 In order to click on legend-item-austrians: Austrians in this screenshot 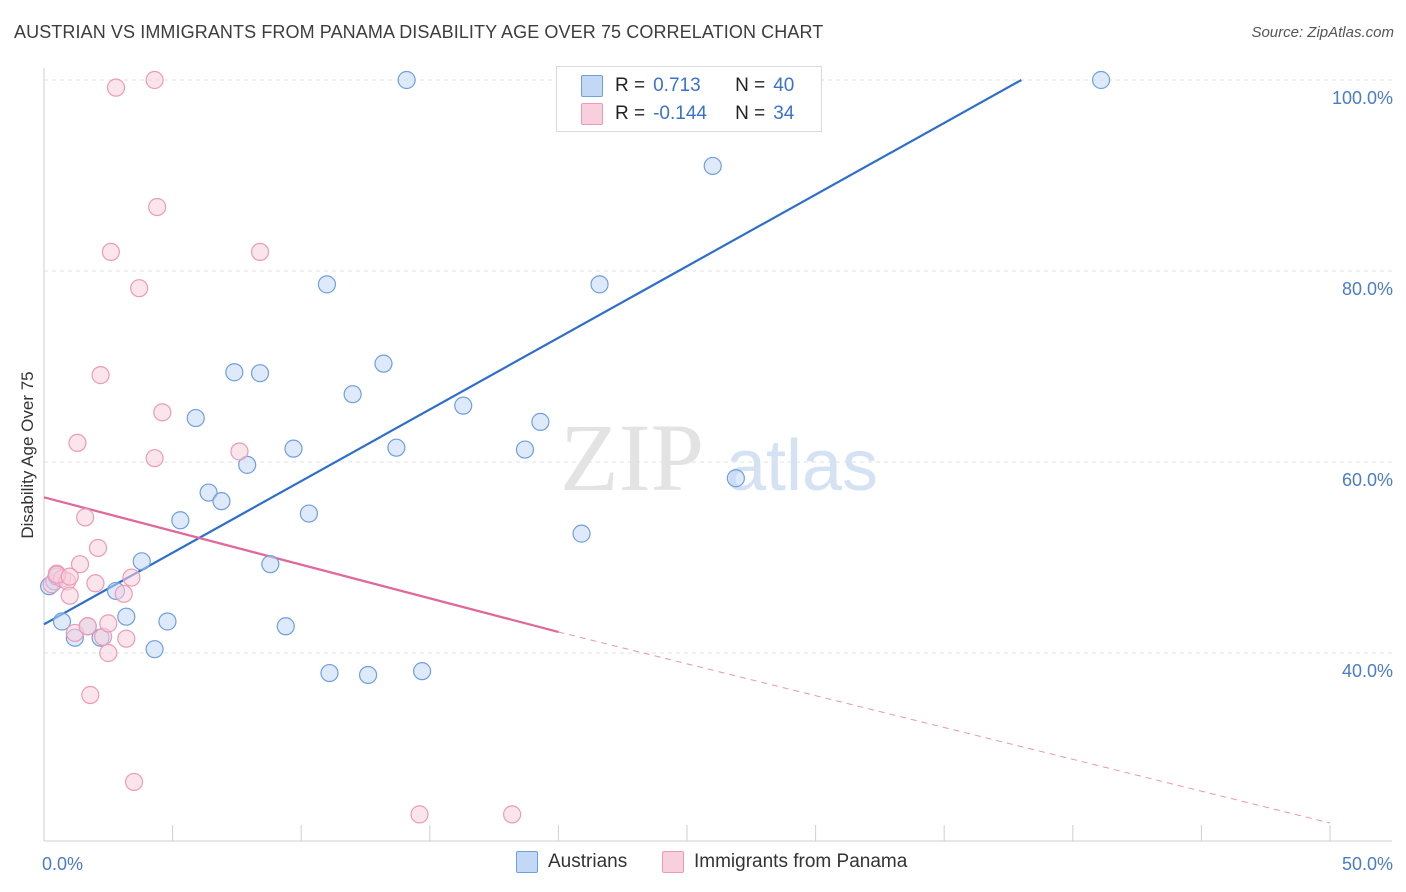, I will do `click(571, 862)`.